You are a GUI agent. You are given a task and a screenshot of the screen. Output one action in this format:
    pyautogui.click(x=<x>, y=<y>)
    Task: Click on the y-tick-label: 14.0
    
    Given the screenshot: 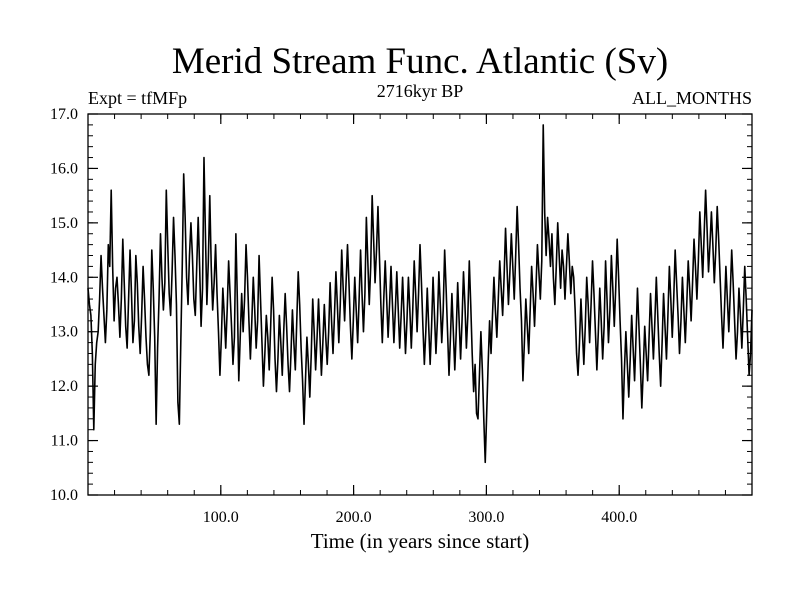 What is the action you would take?
    pyautogui.click(x=64, y=277)
    